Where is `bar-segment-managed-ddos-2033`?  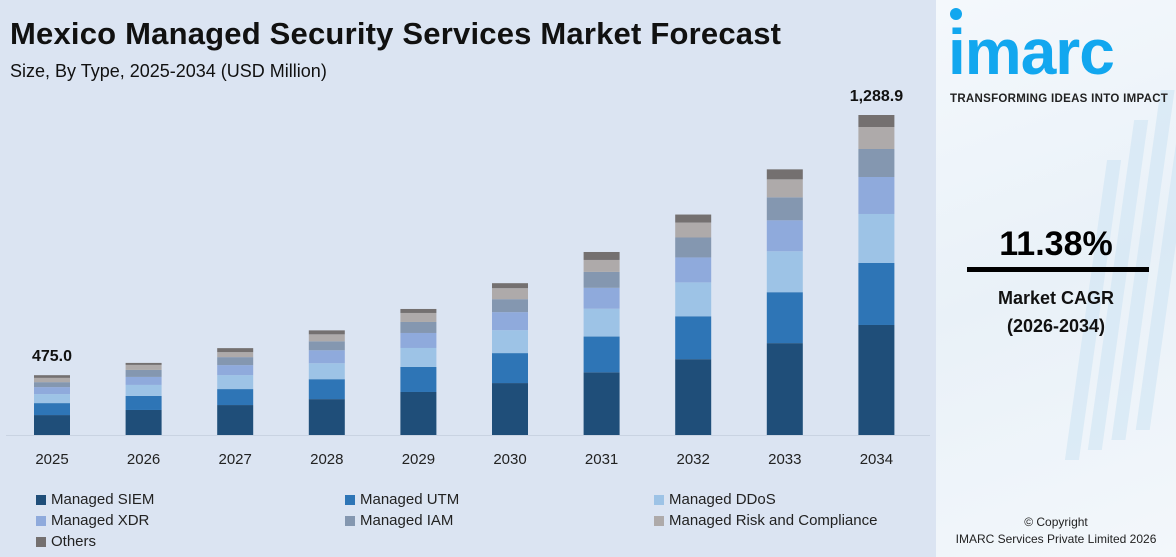 bar-segment-managed-ddos-2033 is located at coordinates (784, 272).